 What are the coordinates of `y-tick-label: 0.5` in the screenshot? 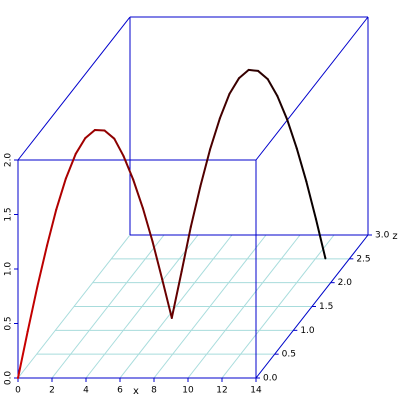 It's located at (9, 323).